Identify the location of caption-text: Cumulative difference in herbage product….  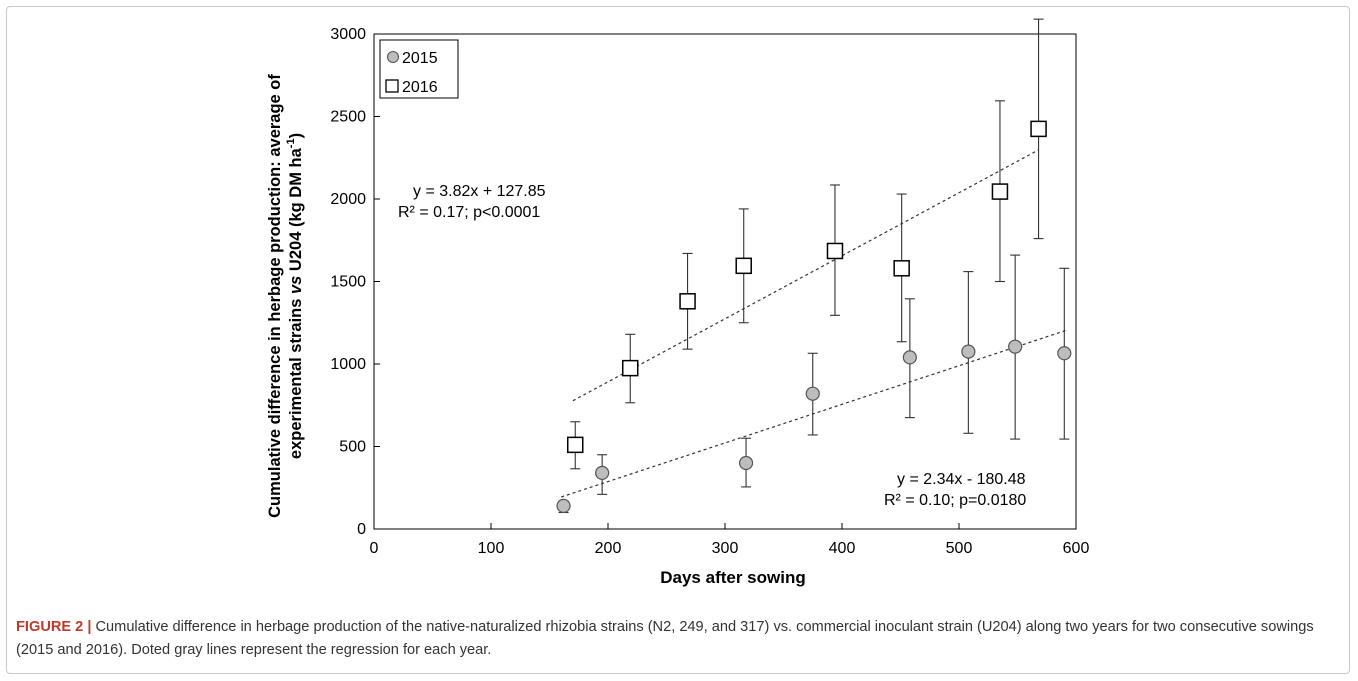
(665, 638).